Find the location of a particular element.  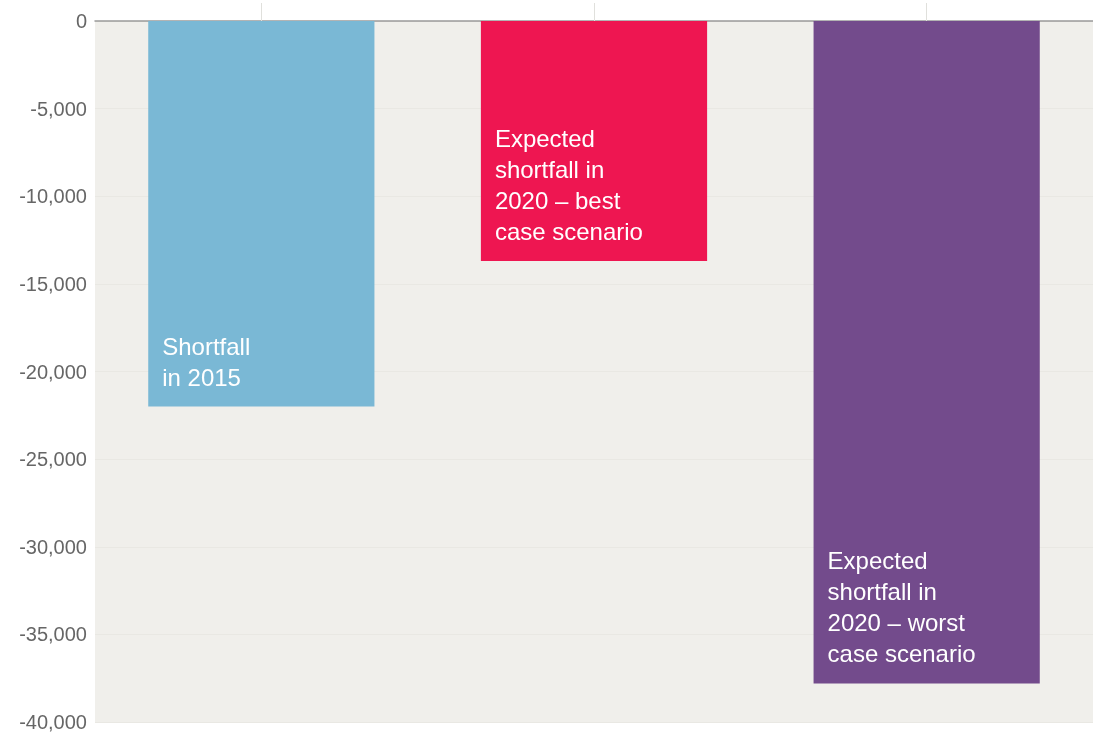

y-tick-label: -15,000 is located at coordinates (53, 283).